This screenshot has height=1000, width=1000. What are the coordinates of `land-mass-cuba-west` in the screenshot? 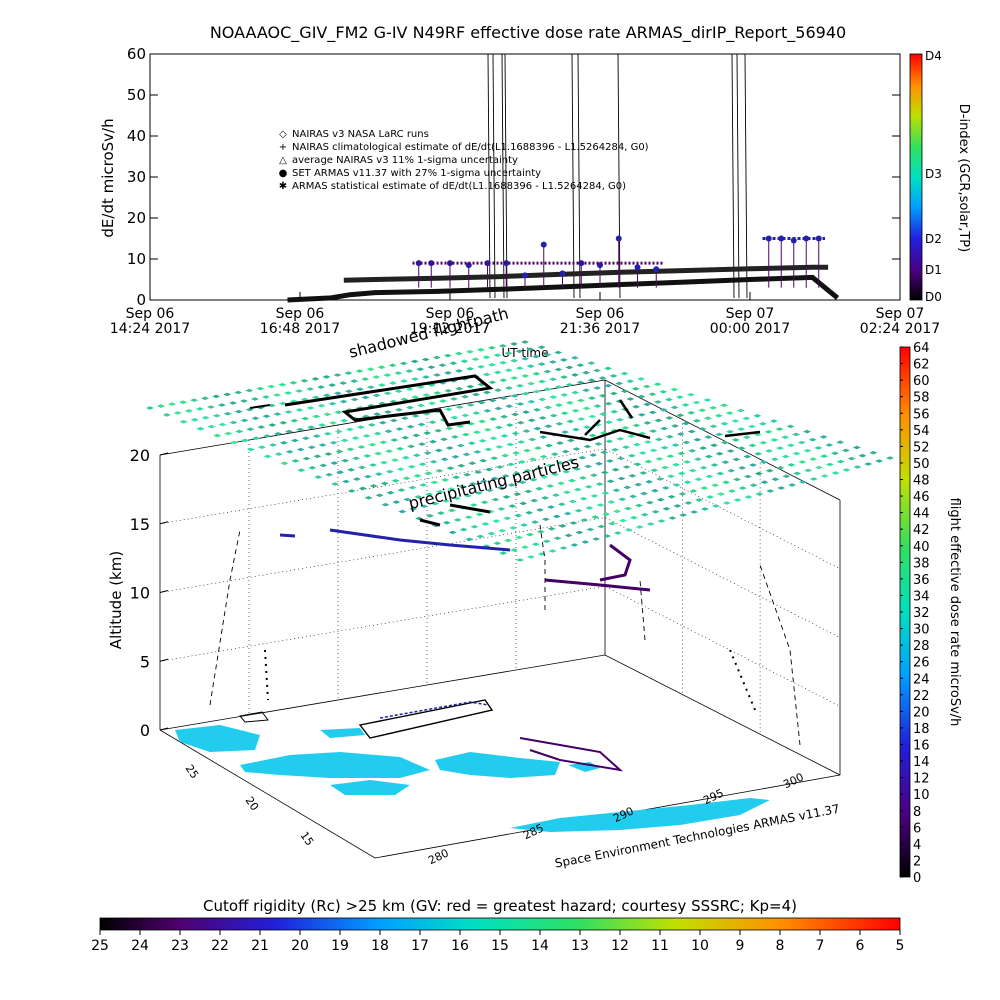 It's located at (217, 738).